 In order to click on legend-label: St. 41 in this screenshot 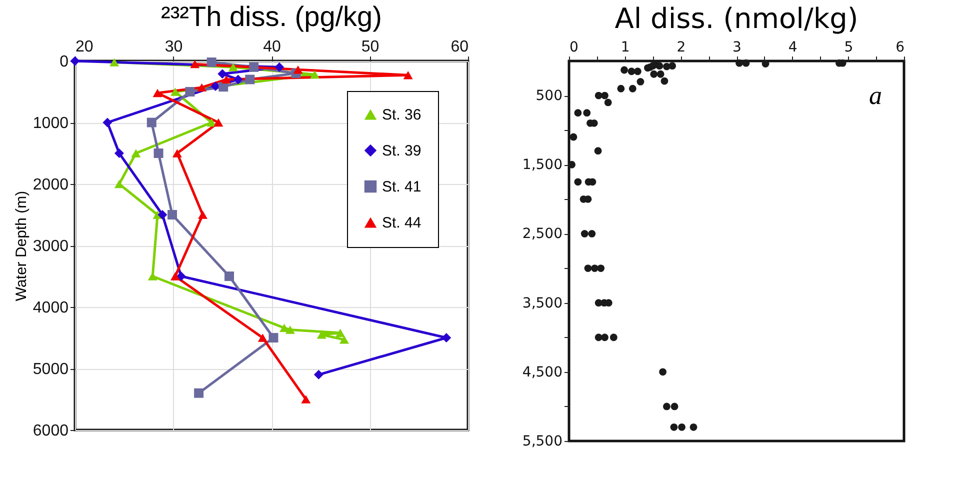, I will do `click(402, 187)`.